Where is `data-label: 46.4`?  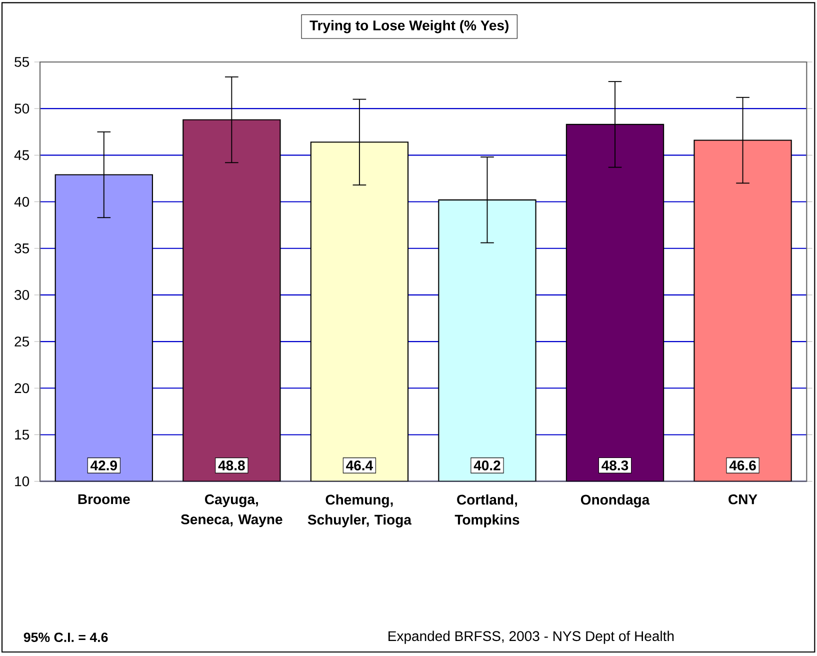
data-label: 46.4 is located at coordinates (359, 465).